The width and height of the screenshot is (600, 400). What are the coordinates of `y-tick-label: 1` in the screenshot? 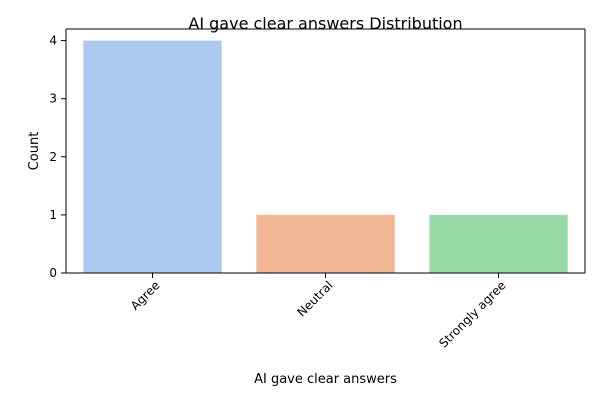 It's located at (53, 215).